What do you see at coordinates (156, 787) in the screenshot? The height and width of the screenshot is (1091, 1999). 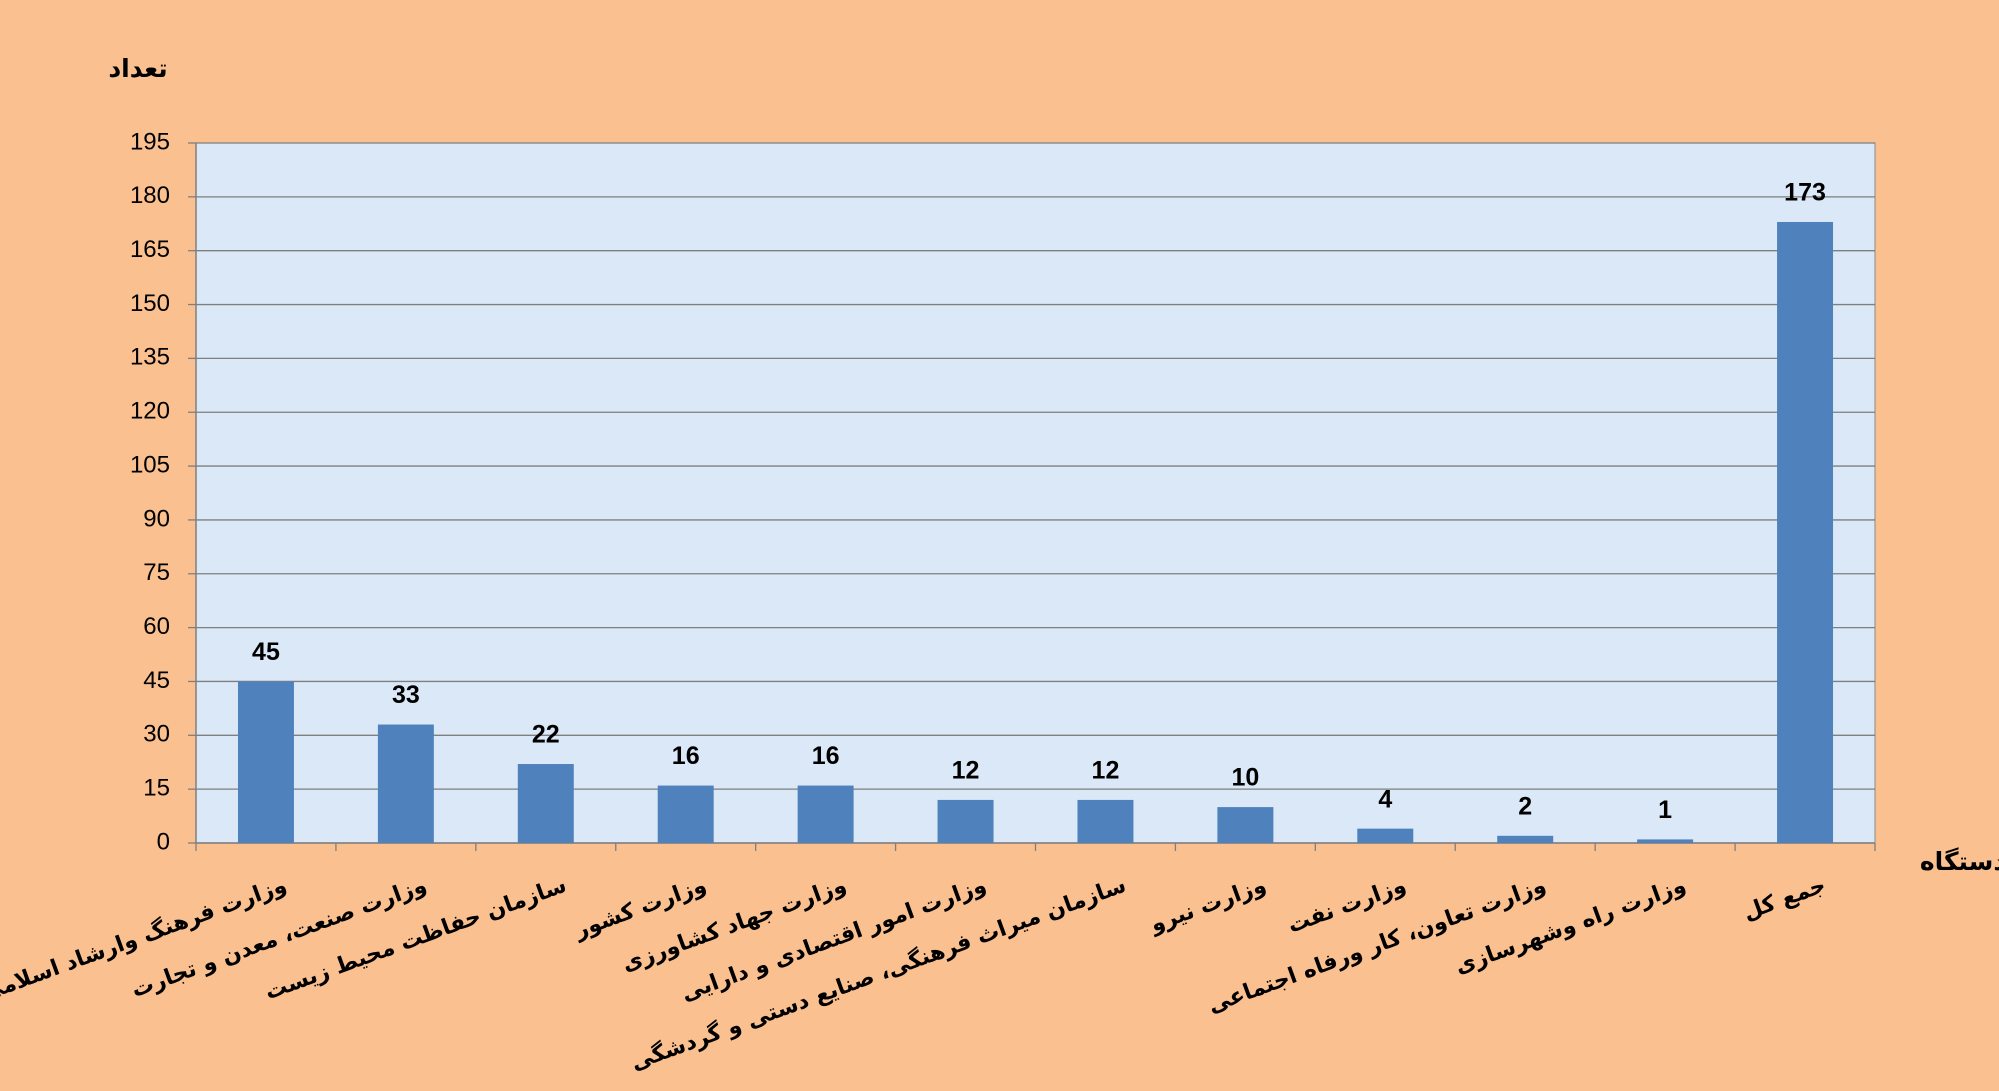 I see `y-tick-label: 15` at bounding box center [156, 787].